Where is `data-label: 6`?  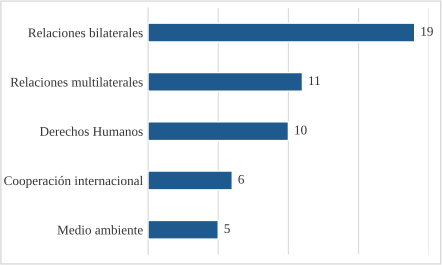 data-label: 6 is located at coordinates (241, 179).